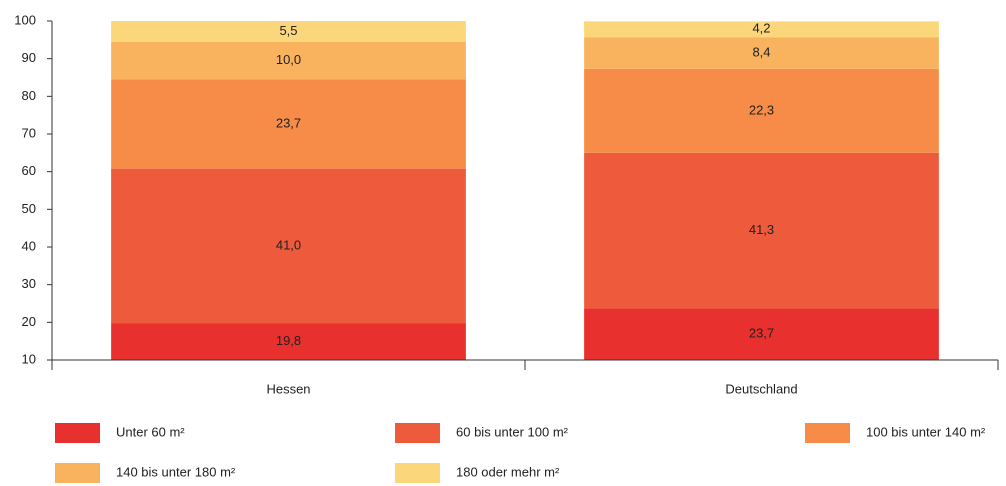  I want to click on legend-label: 140 bis unter 180 m², so click(176, 471).